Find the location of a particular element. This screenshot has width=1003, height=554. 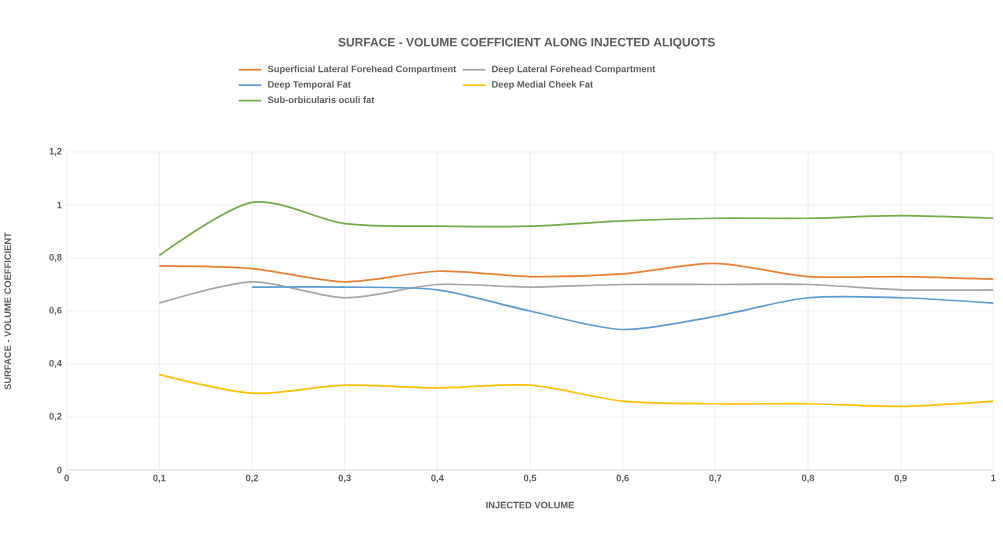

x-tick-label: 0,4 is located at coordinates (437, 478).